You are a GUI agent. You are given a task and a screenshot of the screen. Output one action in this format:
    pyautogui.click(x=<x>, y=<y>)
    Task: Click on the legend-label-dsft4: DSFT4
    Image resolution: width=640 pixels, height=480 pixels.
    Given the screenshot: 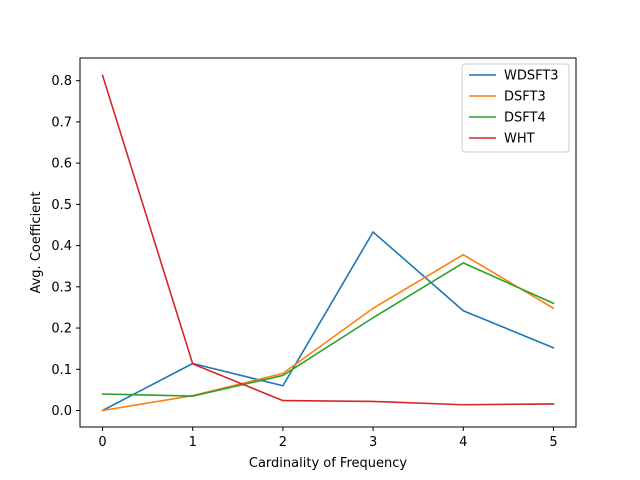 What is the action you would take?
    pyautogui.click(x=525, y=118)
    